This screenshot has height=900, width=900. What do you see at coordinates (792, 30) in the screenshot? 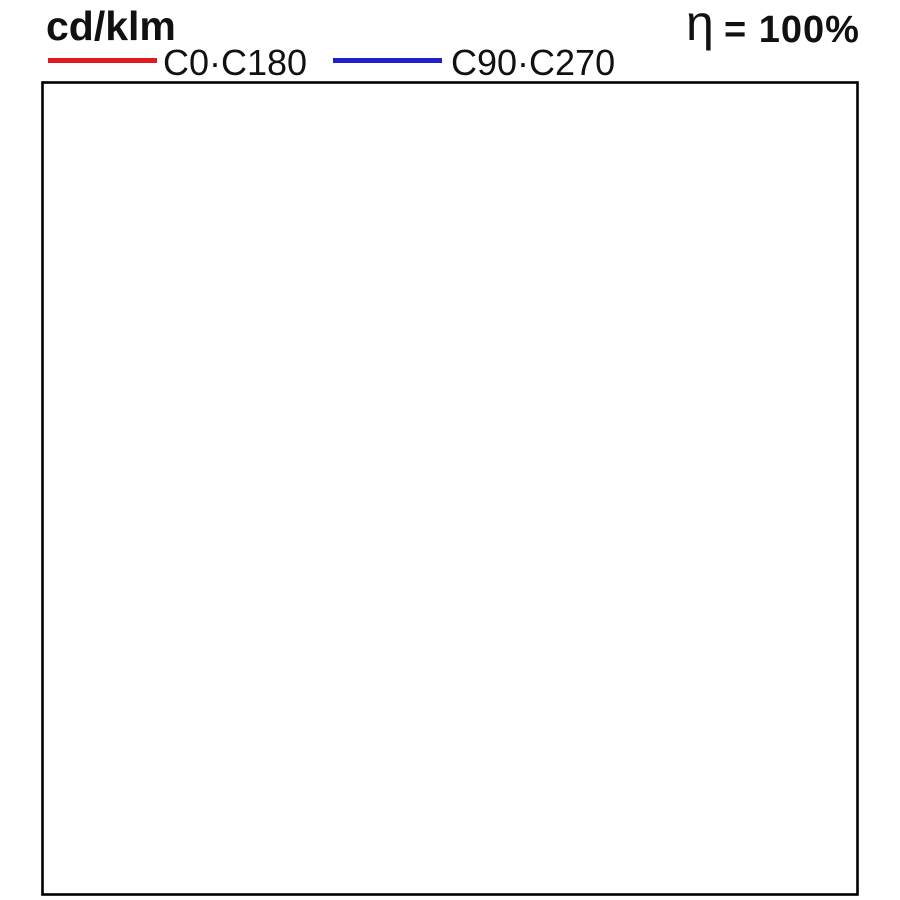
I see `efficiency-value: = 100%` at bounding box center [792, 30].